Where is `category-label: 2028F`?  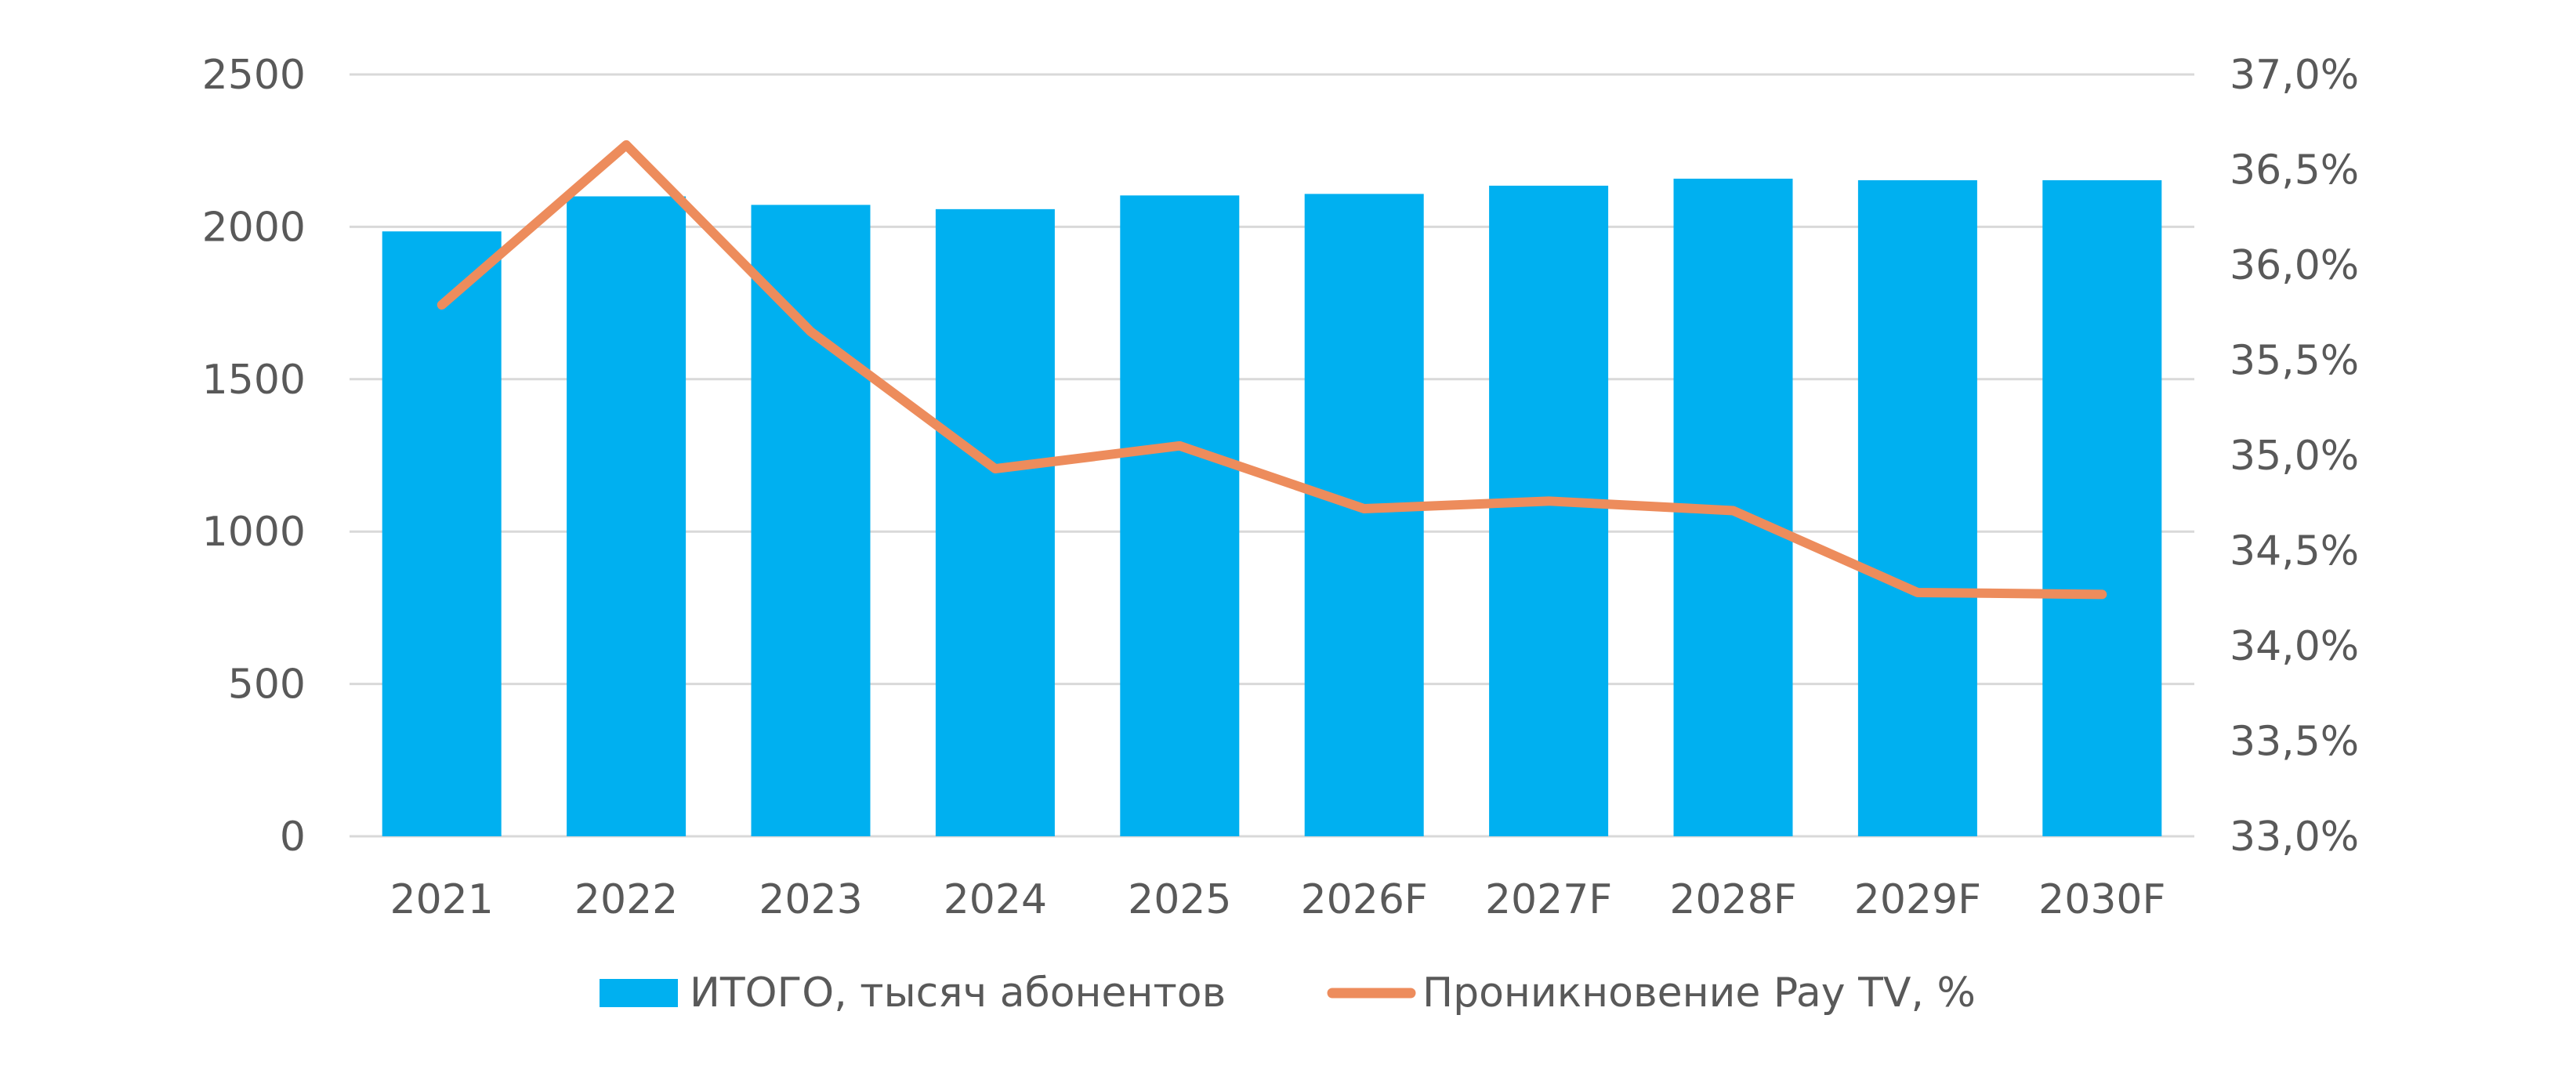 category-label: 2028F is located at coordinates (1732, 899).